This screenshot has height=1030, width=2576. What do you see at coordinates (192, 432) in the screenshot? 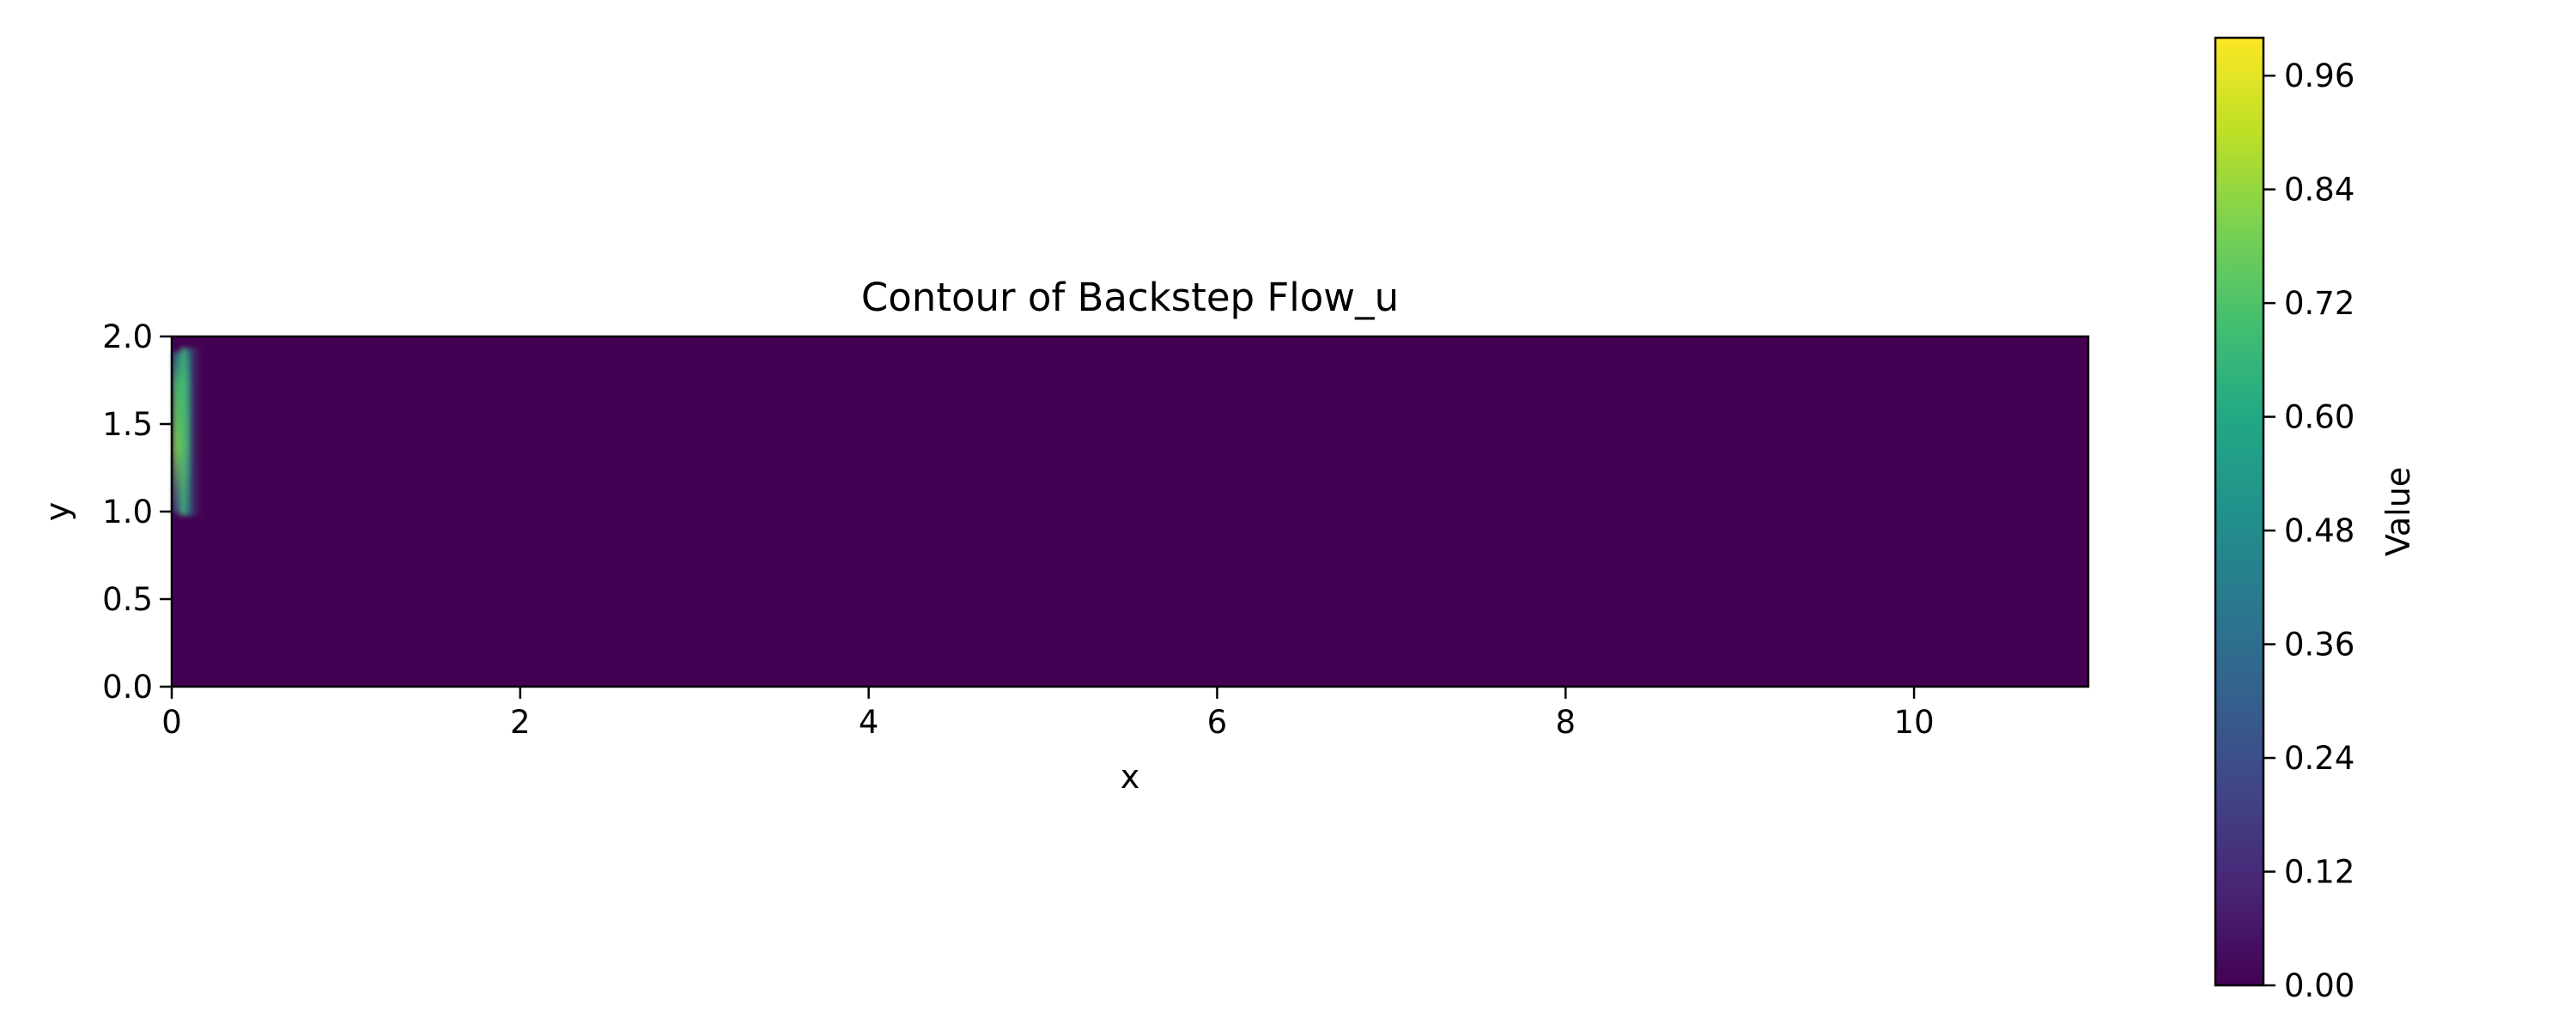
I see `inlet-jet-fringe` at bounding box center [192, 432].